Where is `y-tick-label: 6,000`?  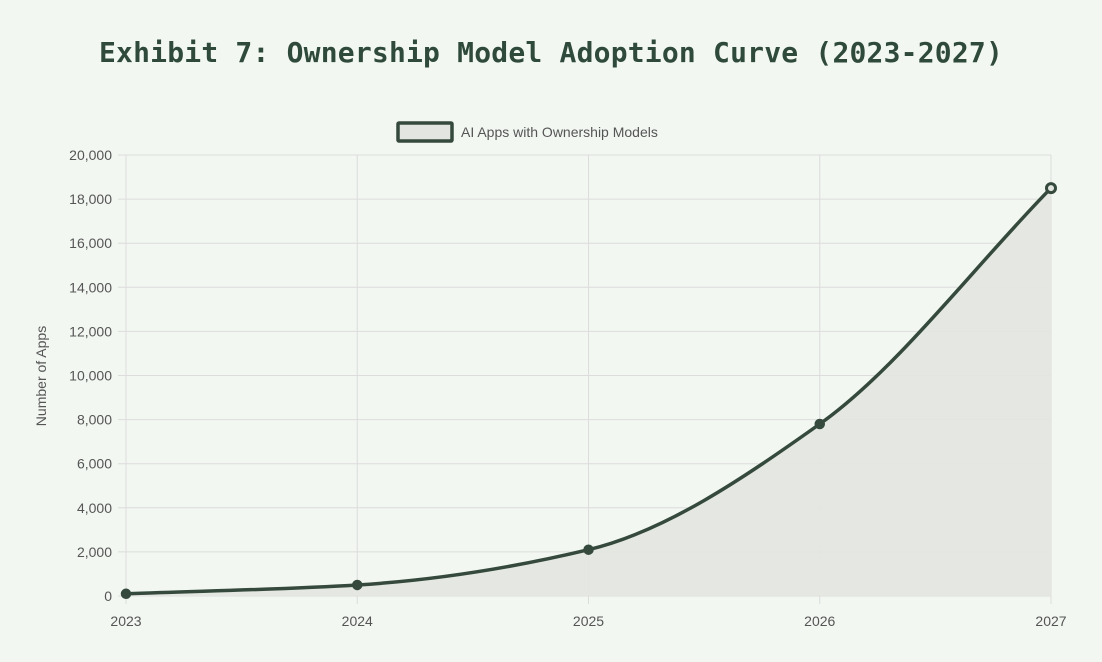
y-tick-label: 6,000 is located at coordinates (94, 464).